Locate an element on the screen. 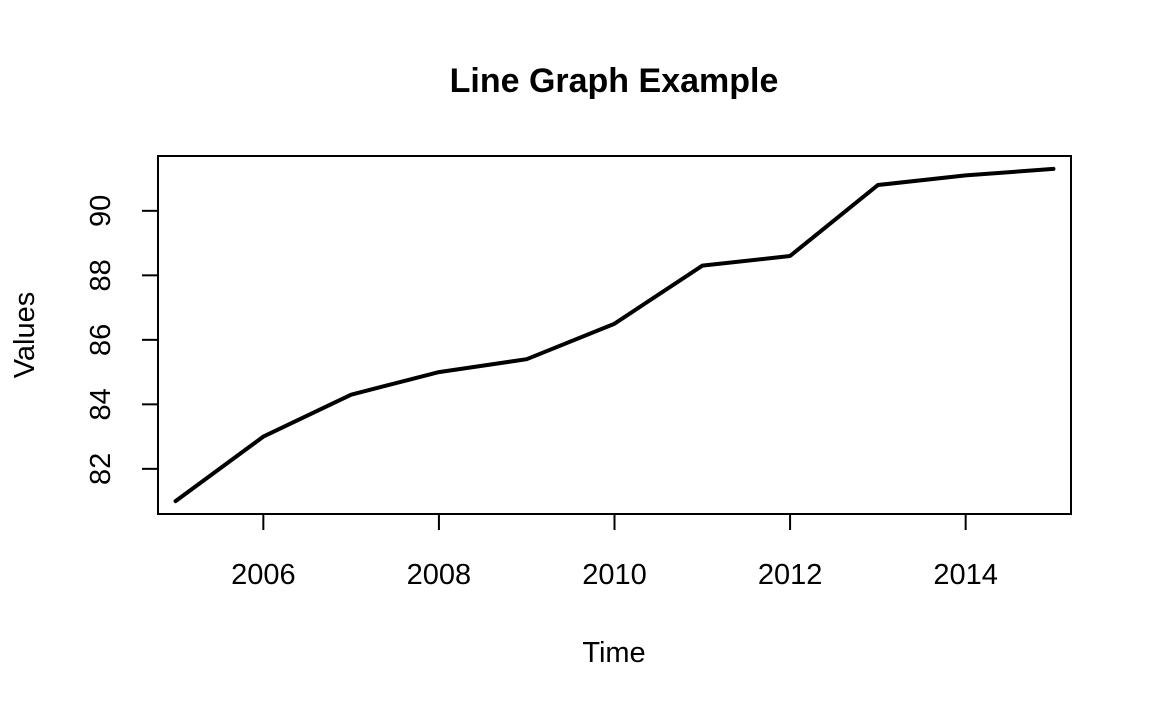 This screenshot has height=711, width=1152. y-tick-label: 90 is located at coordinates (101, 211).